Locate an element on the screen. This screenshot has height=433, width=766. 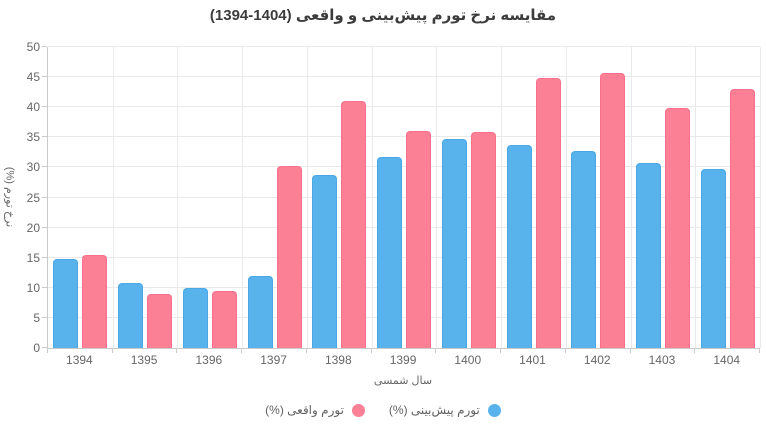
x-tick-label-1402: 1402 is located at coordinates (597, 360).